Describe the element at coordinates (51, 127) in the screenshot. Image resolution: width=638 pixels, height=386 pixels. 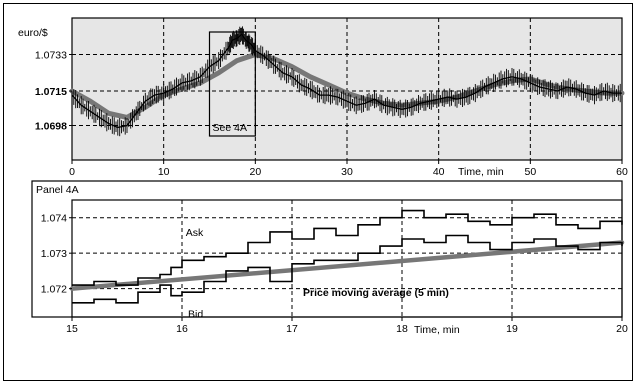
I see `y-tick-label: 1.0698` at that location.